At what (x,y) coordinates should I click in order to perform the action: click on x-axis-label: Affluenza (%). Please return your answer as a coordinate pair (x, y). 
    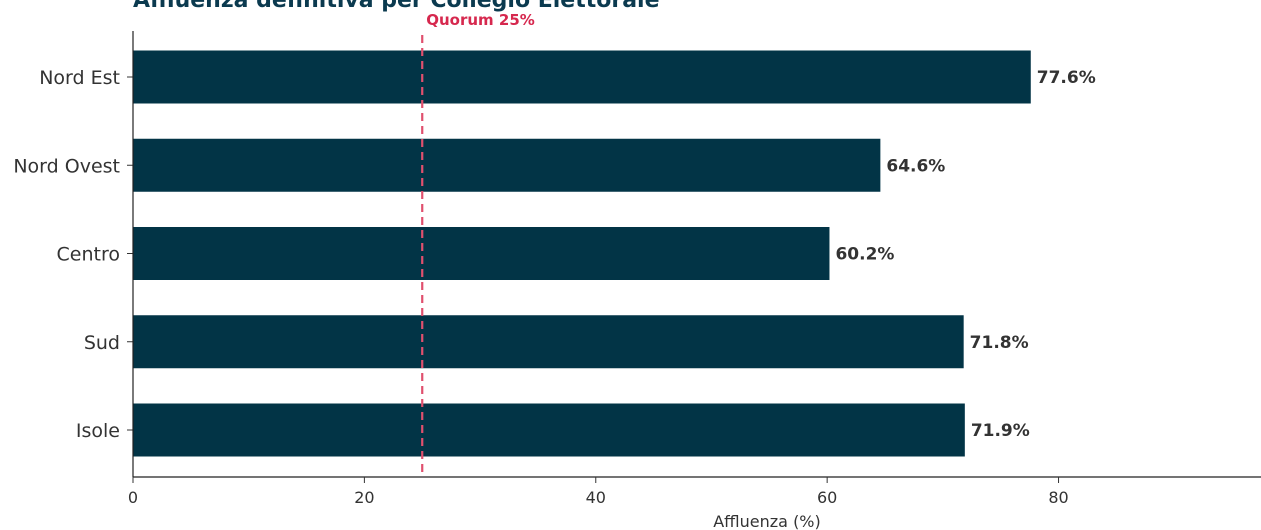
    Looking at the image, I should click on (767, 521).